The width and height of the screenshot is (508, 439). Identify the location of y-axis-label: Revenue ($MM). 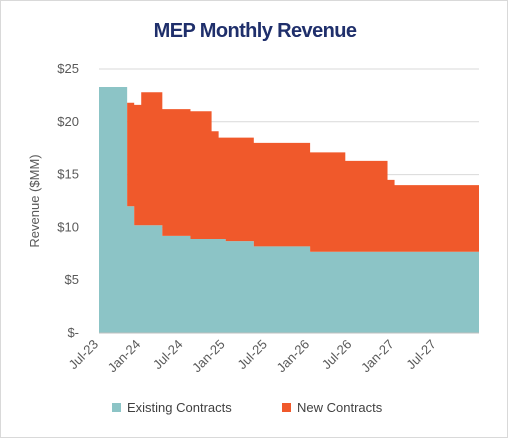
(34, 200).